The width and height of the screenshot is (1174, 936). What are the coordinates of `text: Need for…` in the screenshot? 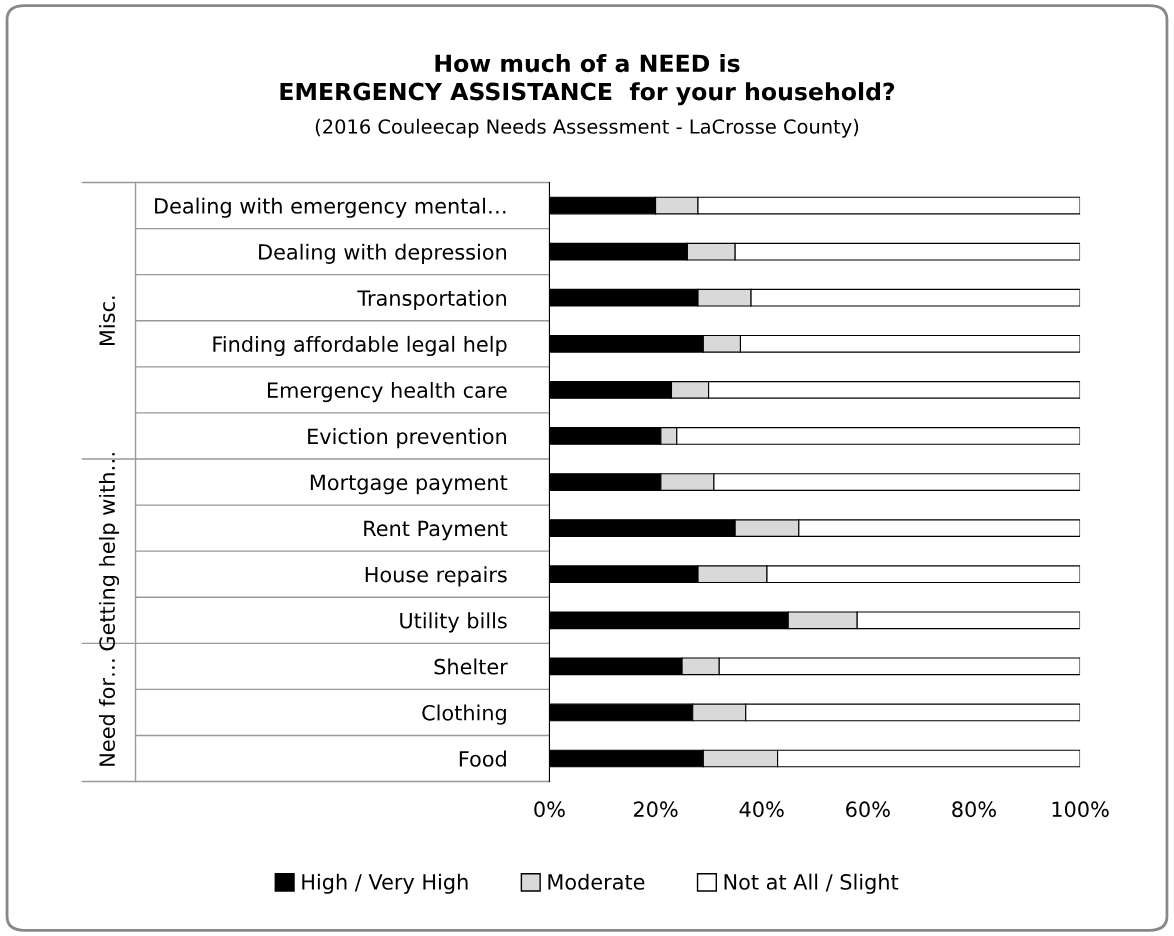 It's located at (107, 712).